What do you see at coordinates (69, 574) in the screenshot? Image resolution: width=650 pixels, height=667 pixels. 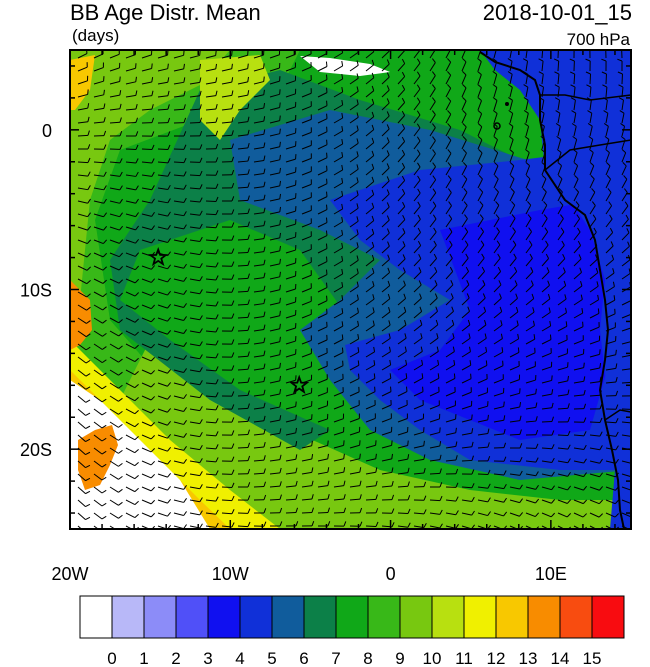 I see `x-tick-label: 20W` at bounding box center [69, 574].